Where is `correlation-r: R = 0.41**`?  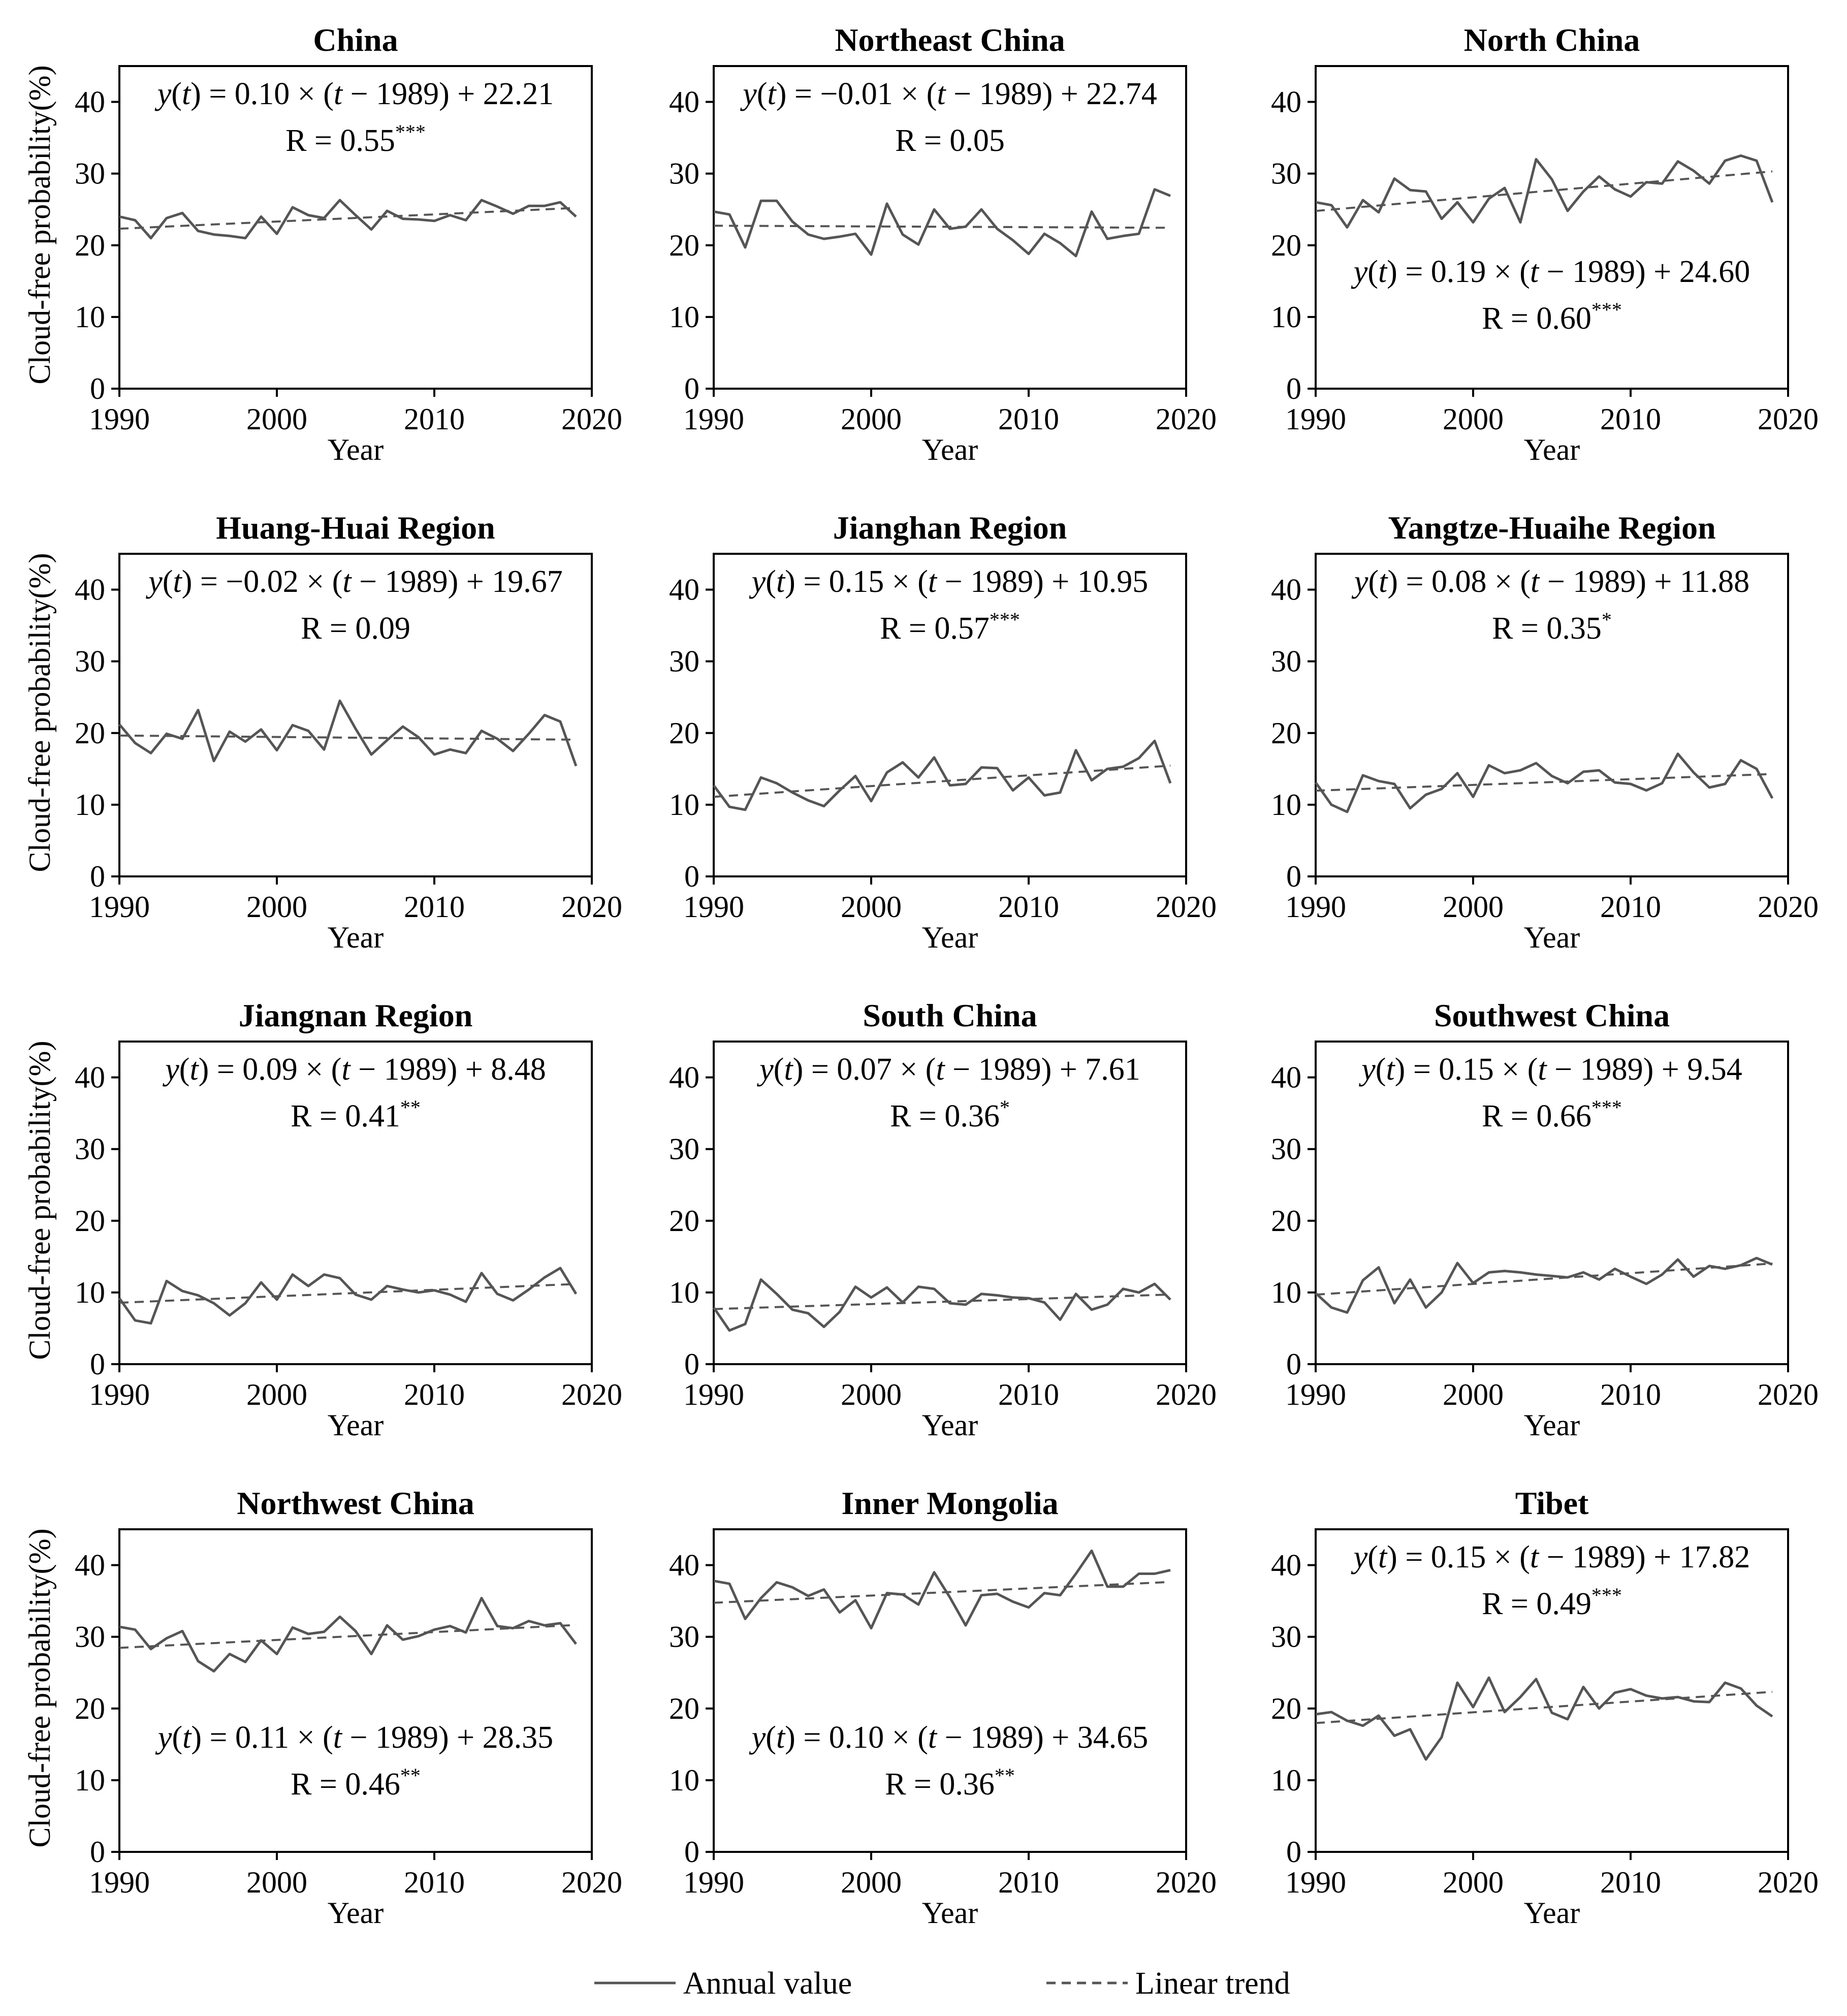 correlation-r: R = 0.41** is located at coordinates (356, 1114).